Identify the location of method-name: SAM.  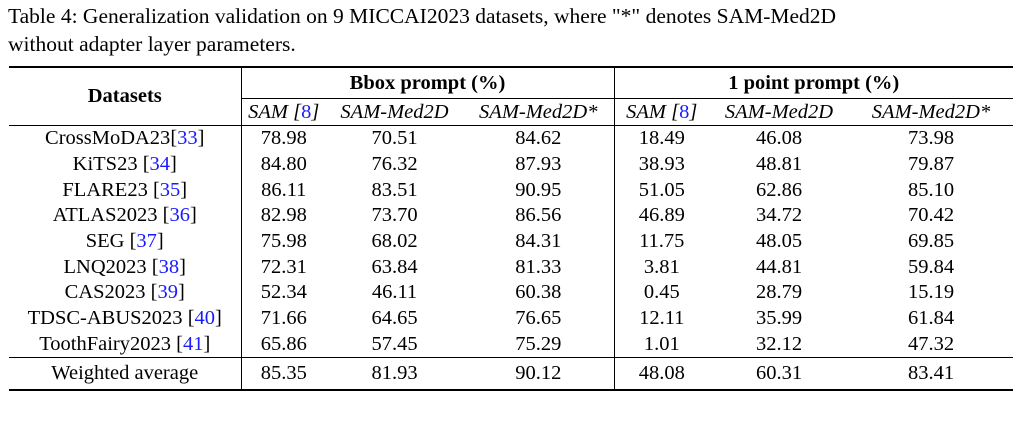
(268, 111).